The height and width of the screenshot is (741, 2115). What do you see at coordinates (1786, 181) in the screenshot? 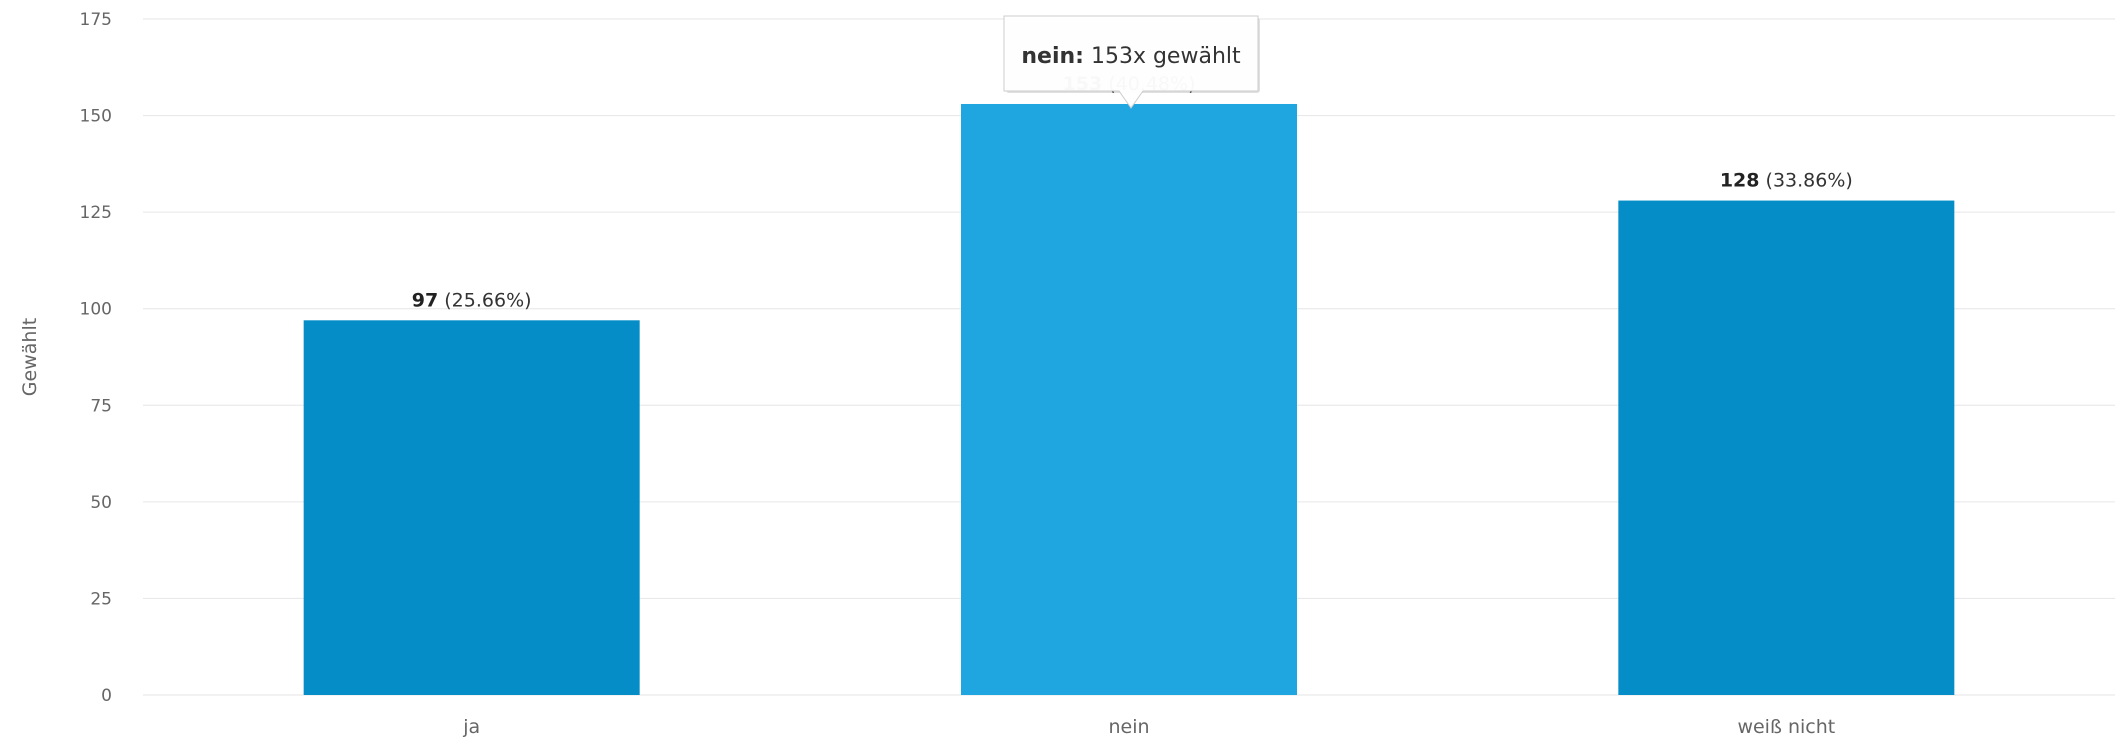
I see `data-label: 128 (33.86%)` at bounding box center [1786, 181].